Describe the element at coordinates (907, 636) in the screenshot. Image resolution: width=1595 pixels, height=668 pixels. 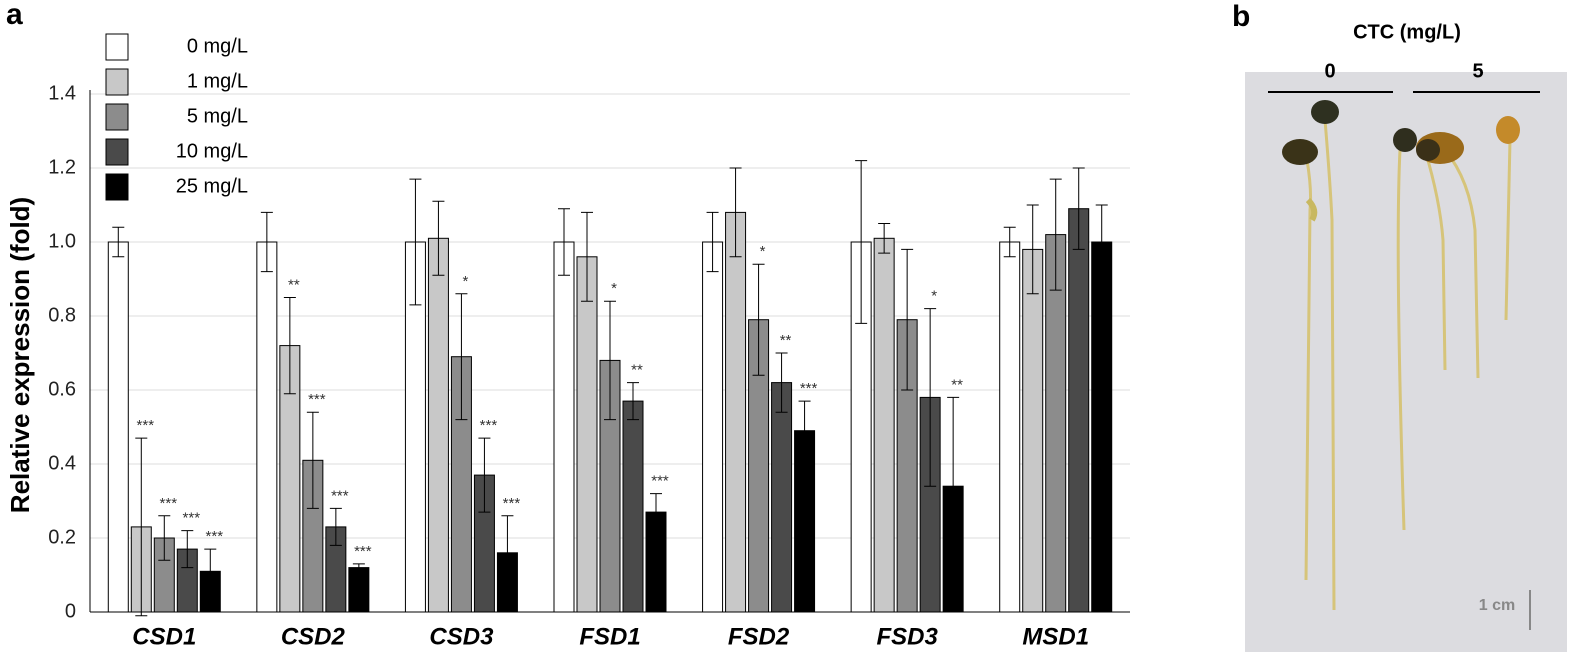
I see `x-tick-label: FSD3` at that location.